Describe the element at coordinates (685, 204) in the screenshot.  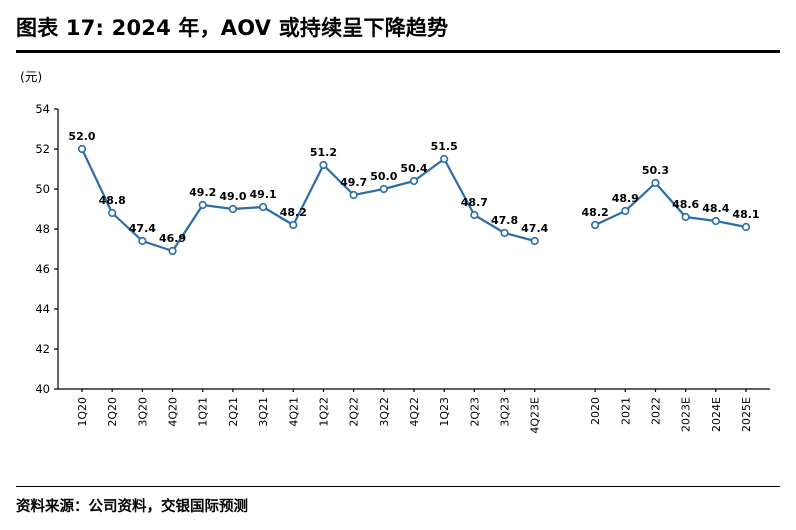
I see `svg-text: 48.6` at that location.